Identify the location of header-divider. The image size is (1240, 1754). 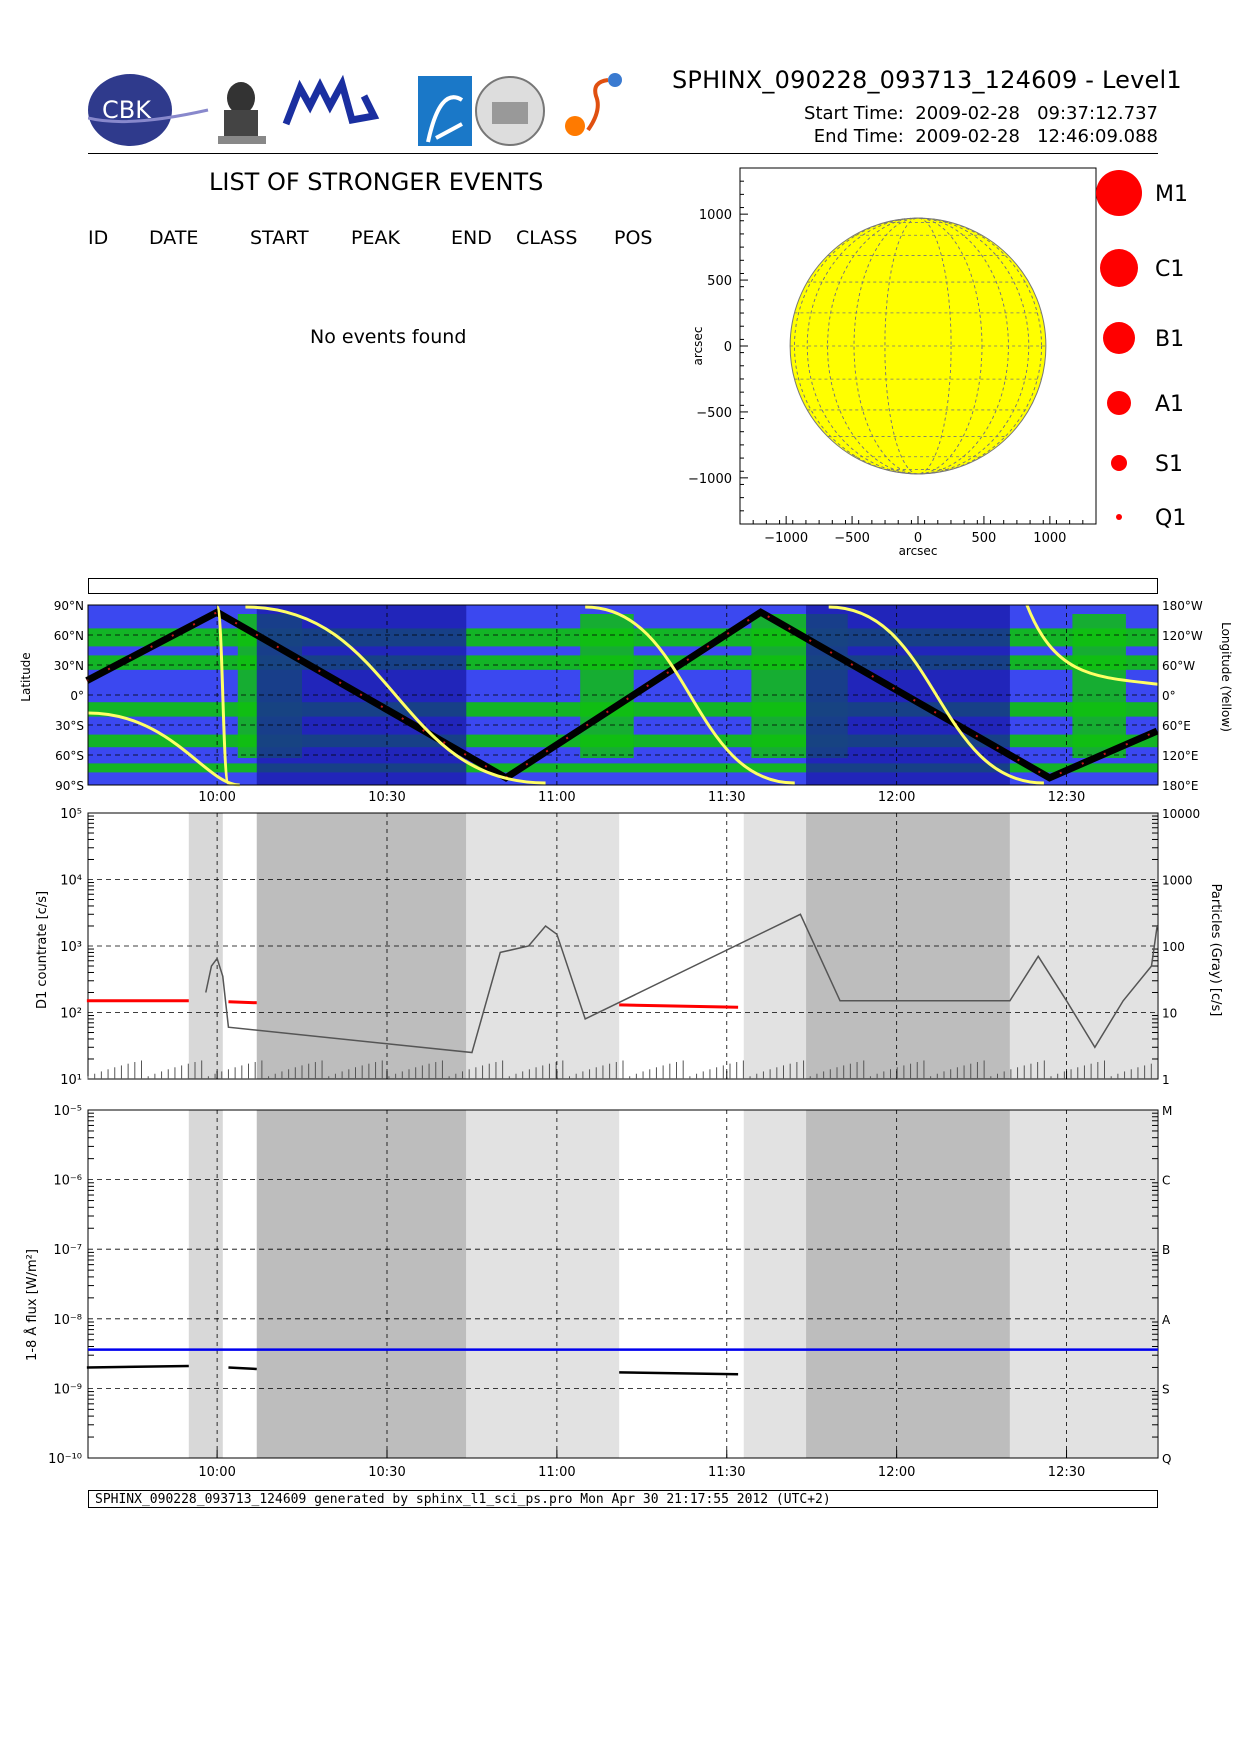
(623, 153).